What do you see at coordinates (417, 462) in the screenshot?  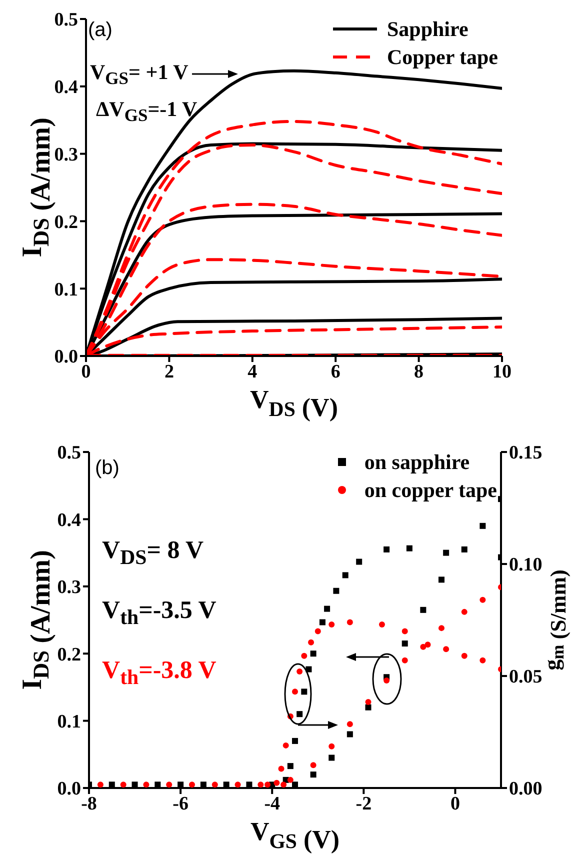 I see `legend-label: on sapphire` at bounding box center [417, 462].